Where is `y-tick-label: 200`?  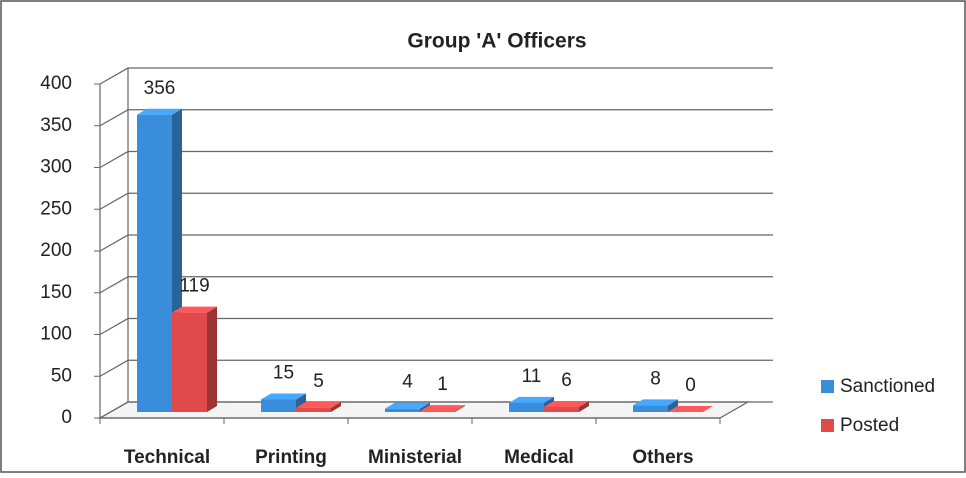
y-tick-label: 200 is located at coordinates (56, 250).